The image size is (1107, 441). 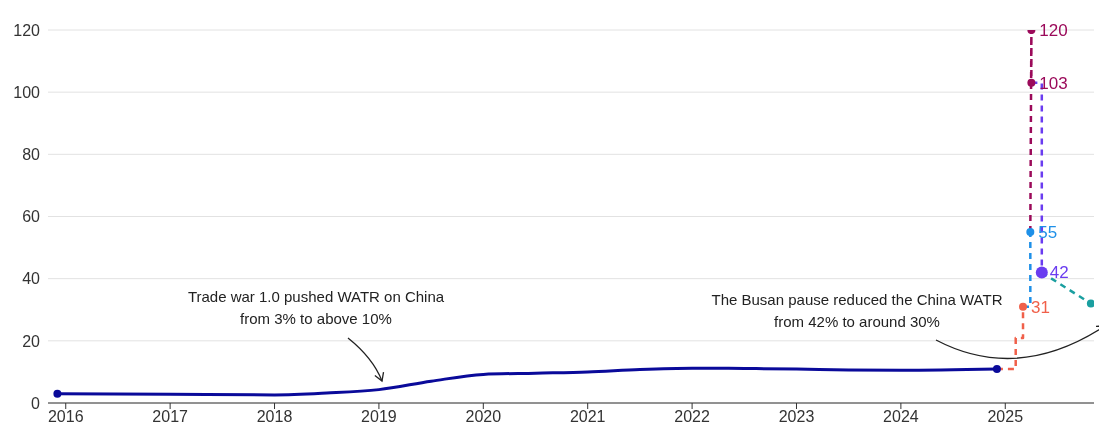 I want to click on x-tick-label: 2020, so click(x=483, y=417).